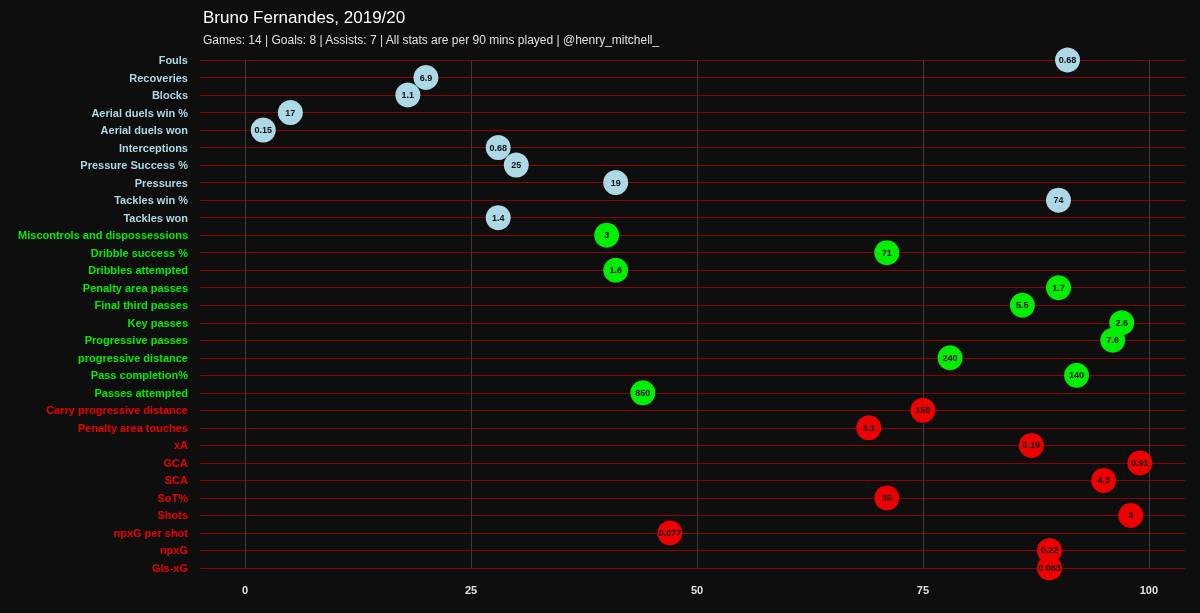  Describe the element at coordinates (304, 17) in the screenshot. I see `chart-title: Bruno Fernandes, 2019/20` at that location.